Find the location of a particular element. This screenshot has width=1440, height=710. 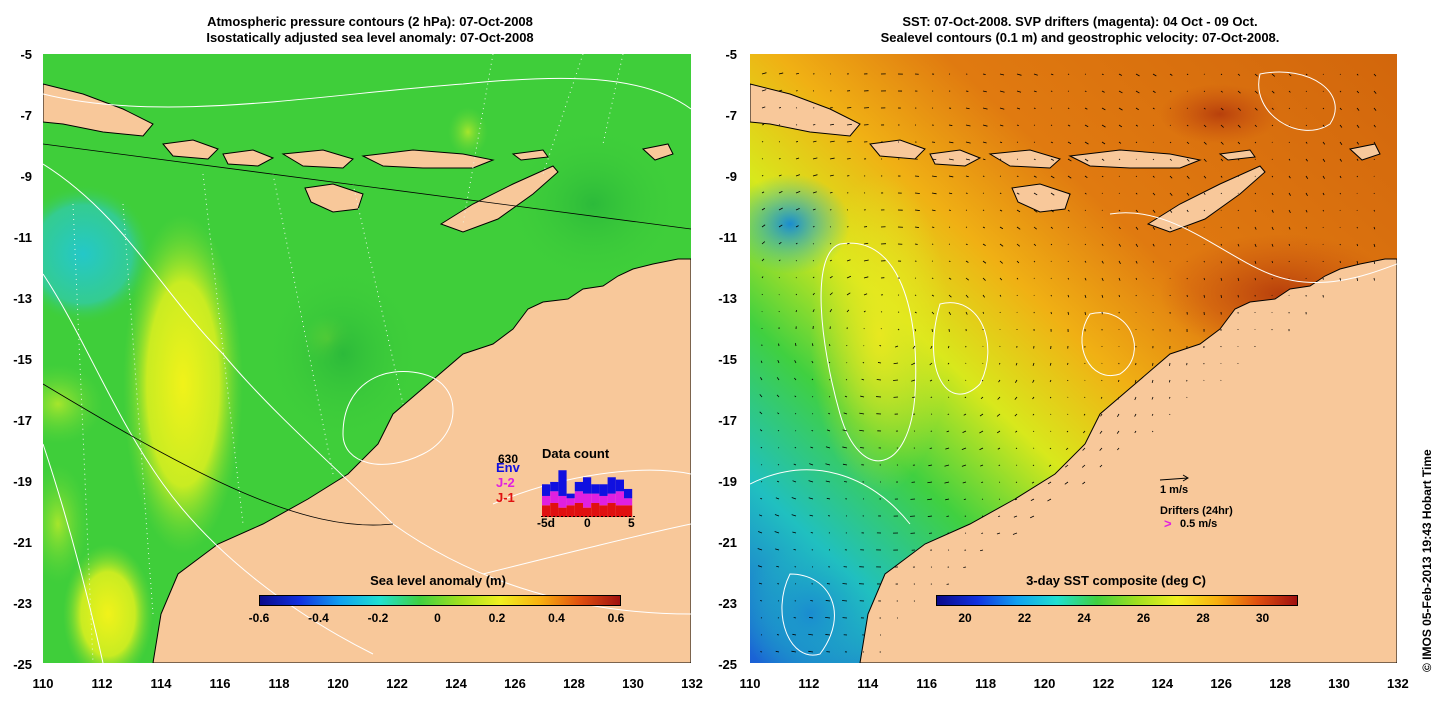

data-count-bars is located at coordinates (588, 493).